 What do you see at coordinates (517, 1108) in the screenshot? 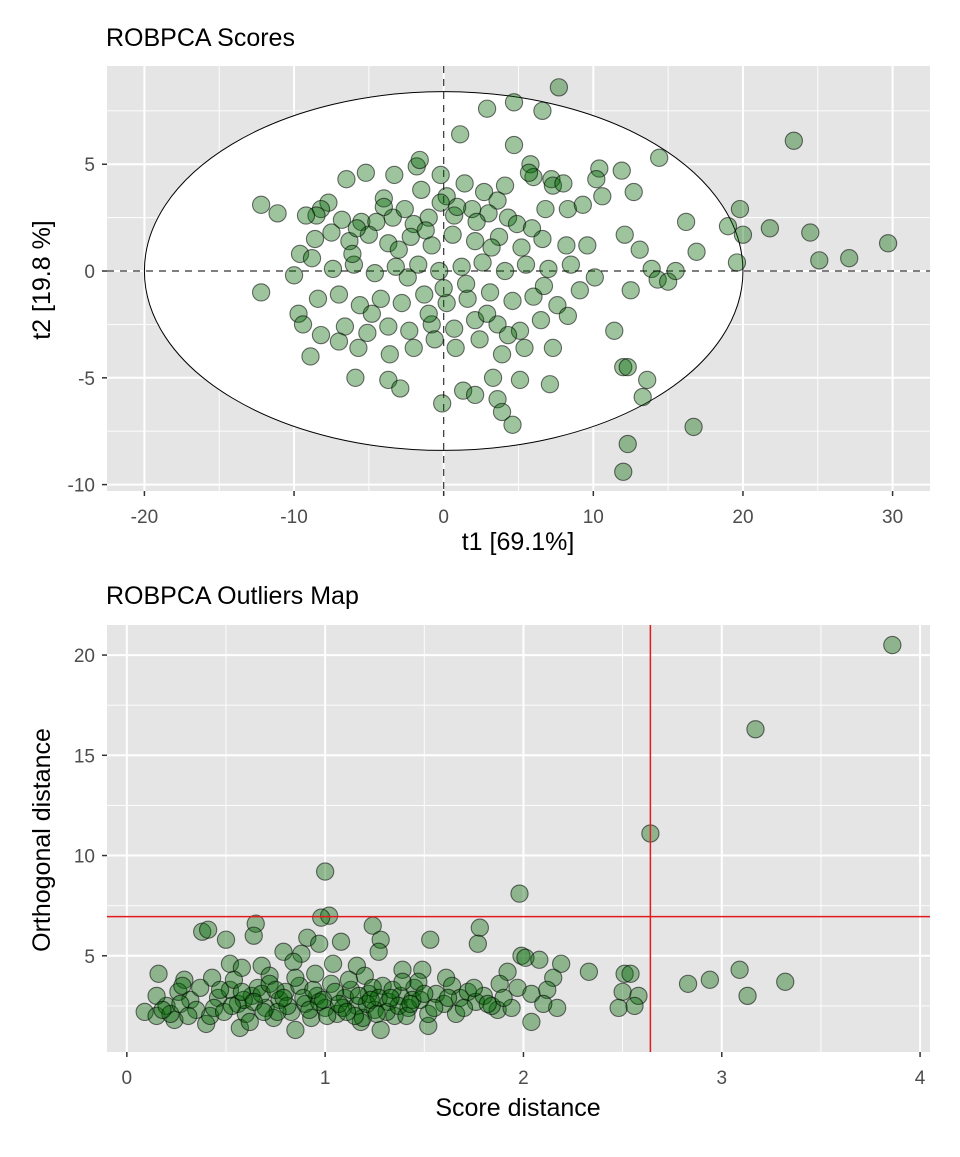
I see `outliers-x-axis-title: Score distance` at bounding box center [517, 1108].